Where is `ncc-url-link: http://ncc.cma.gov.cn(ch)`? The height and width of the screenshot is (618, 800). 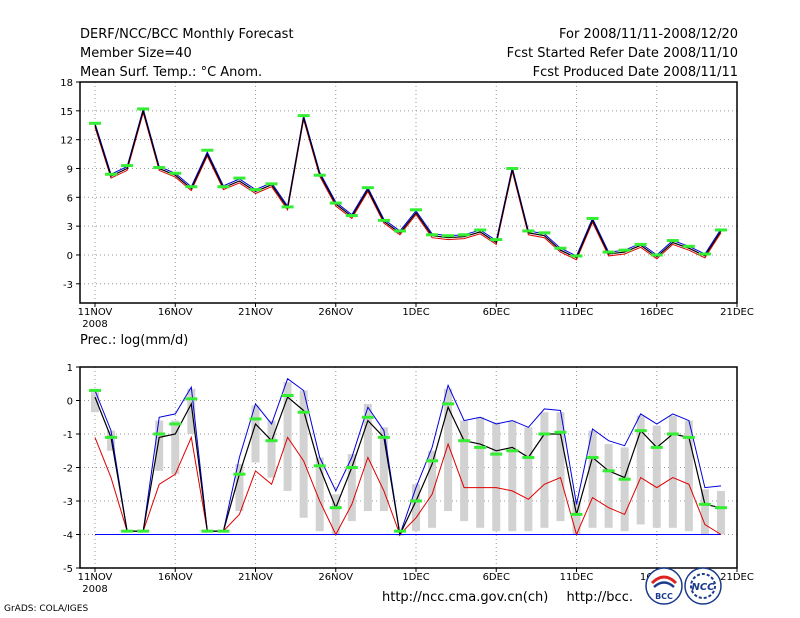
ncc-url-link: http://ncc.cma.gov.cn(ch) is located at coordinates (465, 597).